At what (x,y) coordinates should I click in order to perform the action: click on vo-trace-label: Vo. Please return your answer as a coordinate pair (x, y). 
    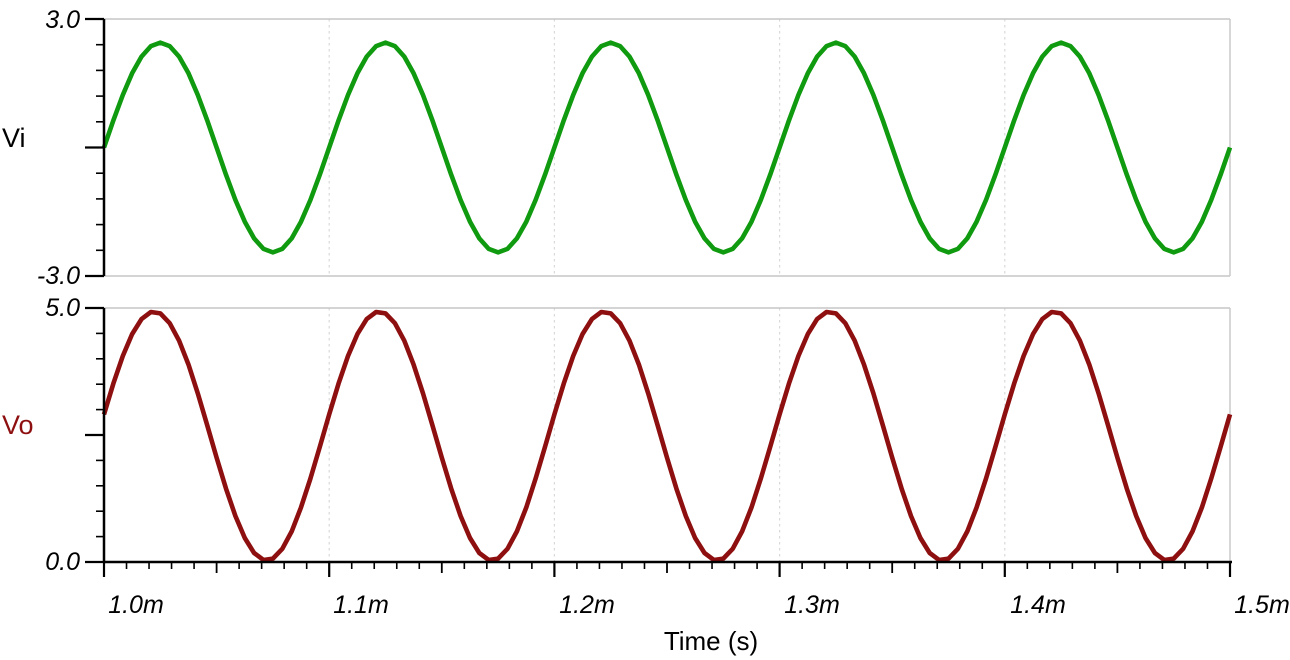
    Looking at the image, I should click on (18, 425).